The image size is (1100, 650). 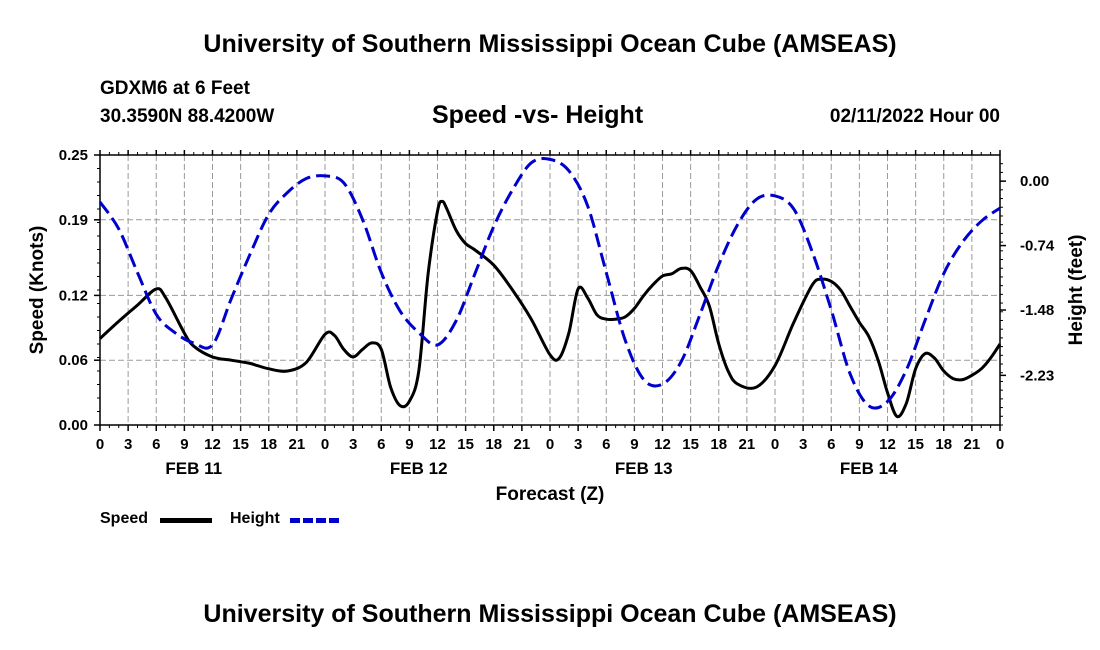 I want to click on date-label: FEB 14, so click(x=869, y=468).